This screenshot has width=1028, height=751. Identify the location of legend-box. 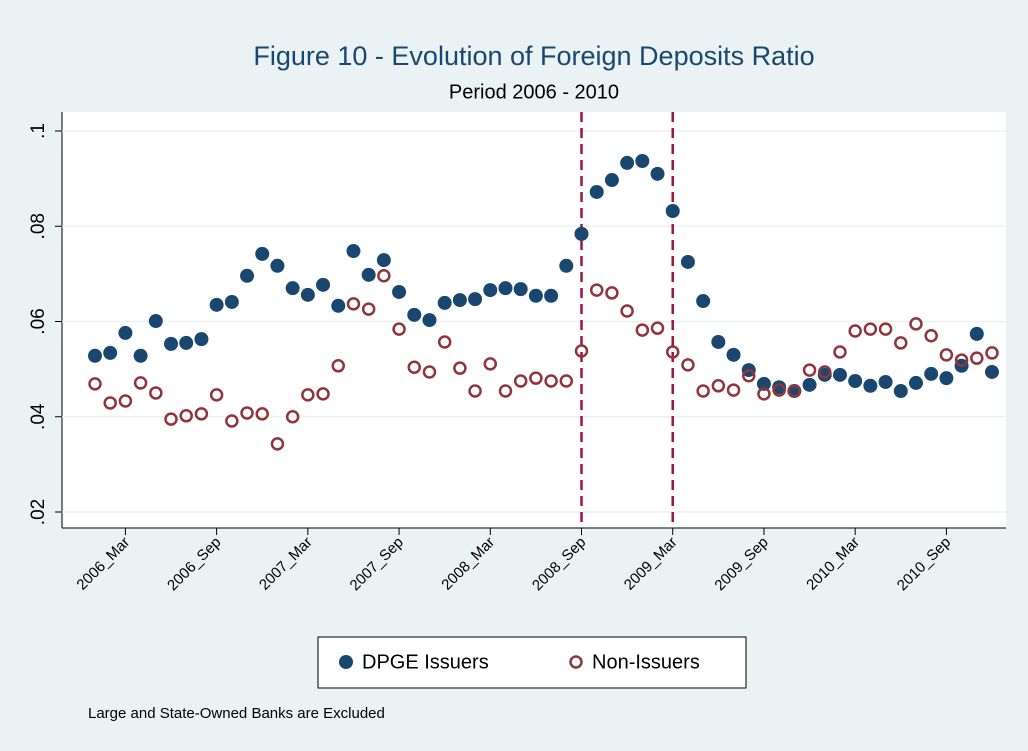
(532, 662).